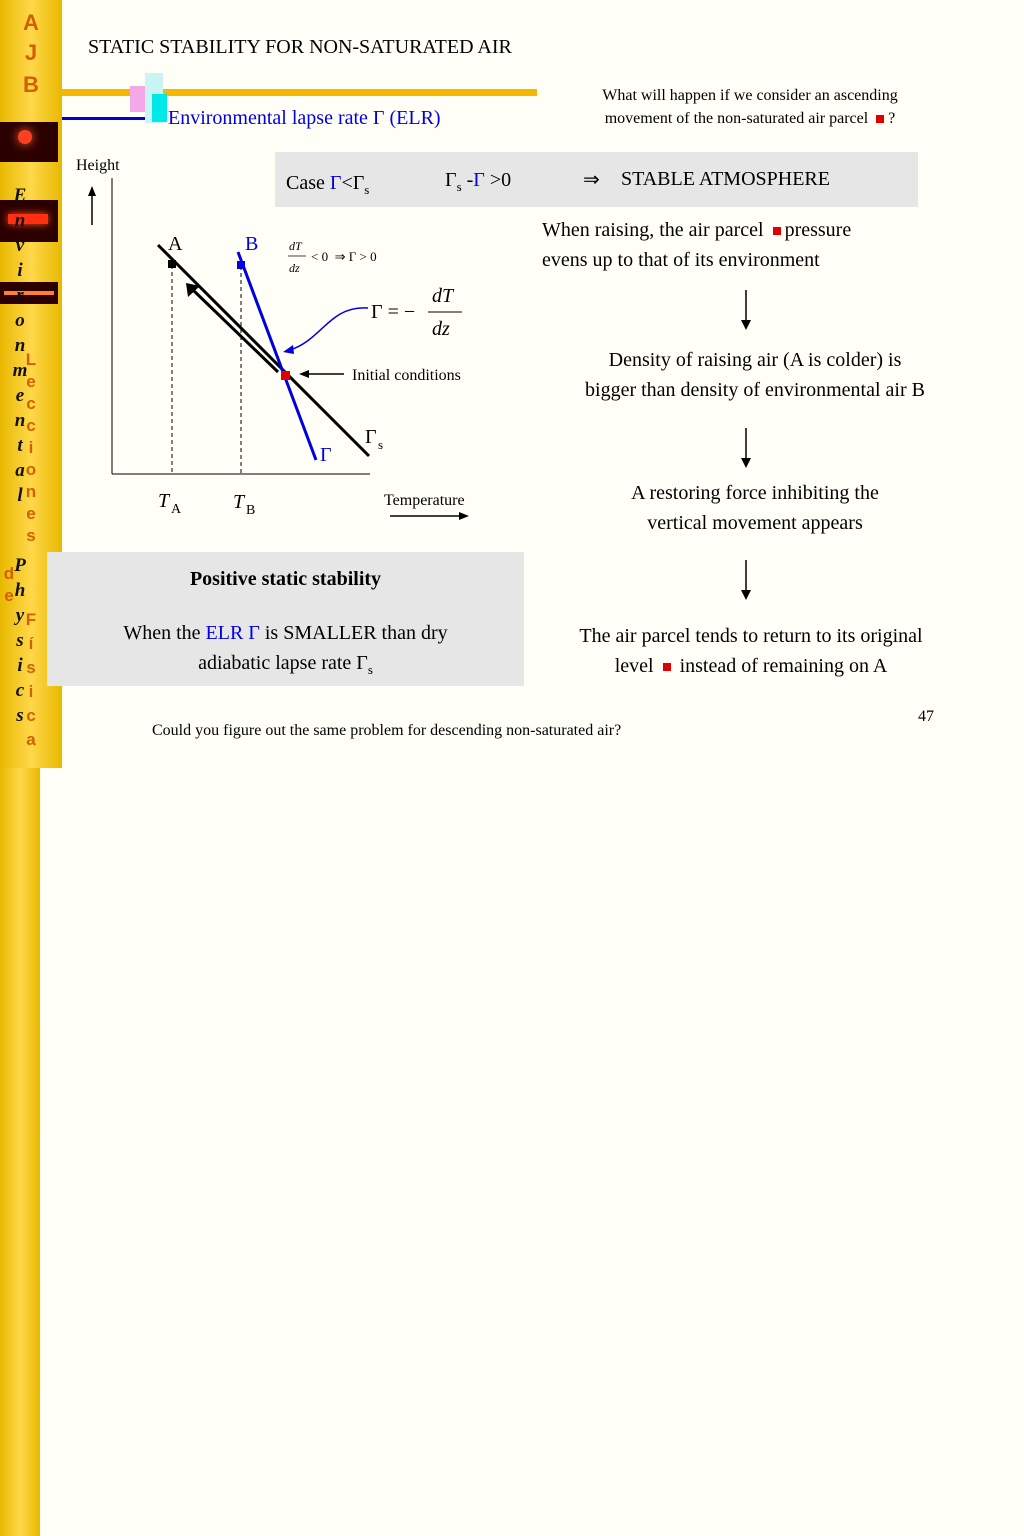 This screenshot has height=1536, width=1024. Describe the element at coordinates (304, 374) in the screenshot. I see `initial-conditions-arrow-head` at that location.